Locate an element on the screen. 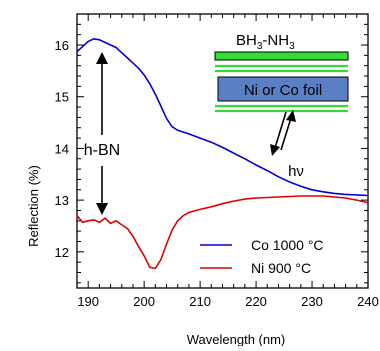  hbn-label: h-BN is located at coordinates (102, 150).